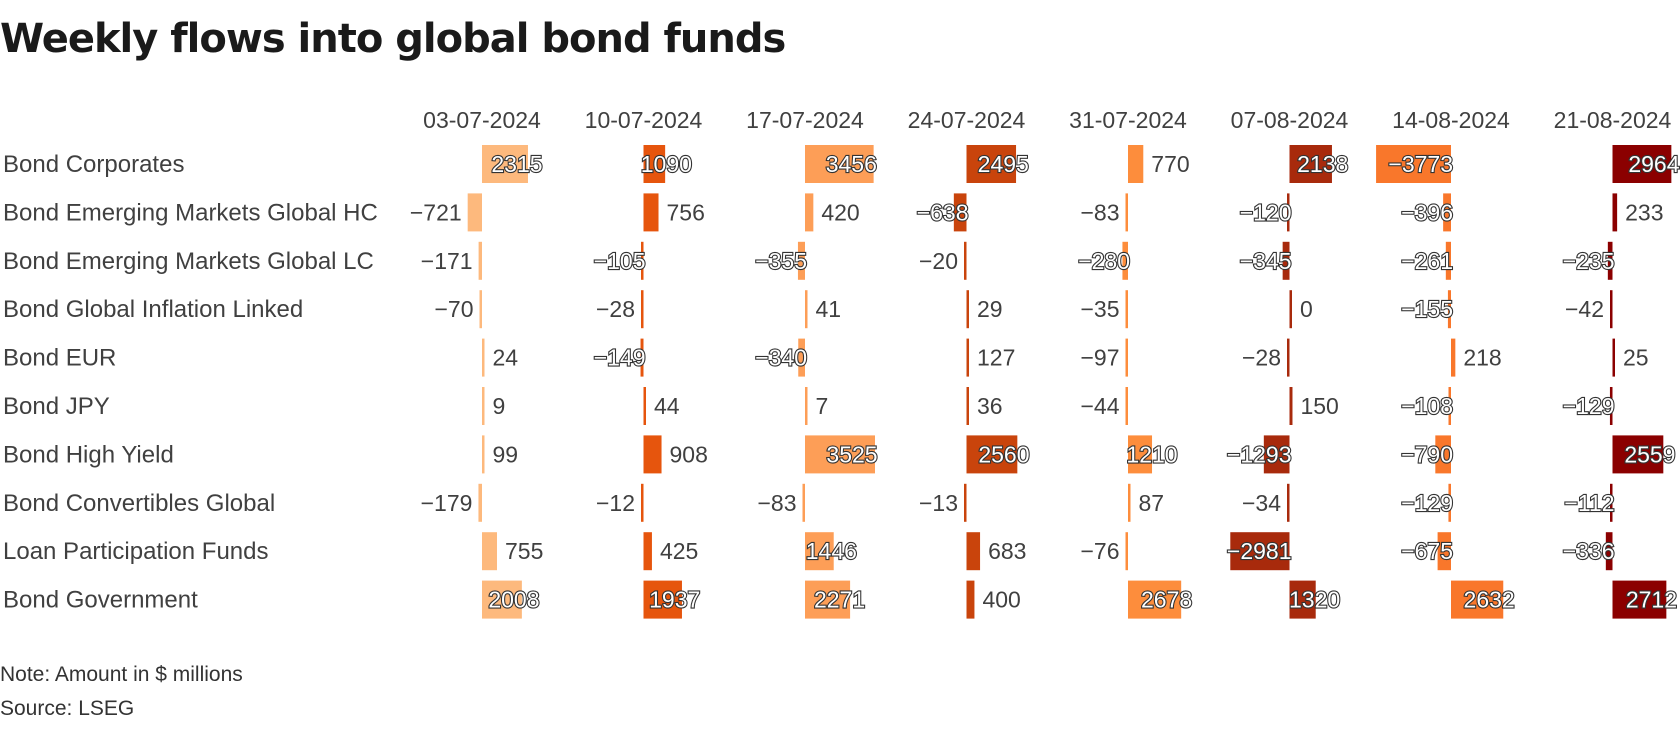  What do you see at coordinates (1001, 600) in the screenshot?
I see `value-label: 400` at bounding box center [1001, 600].